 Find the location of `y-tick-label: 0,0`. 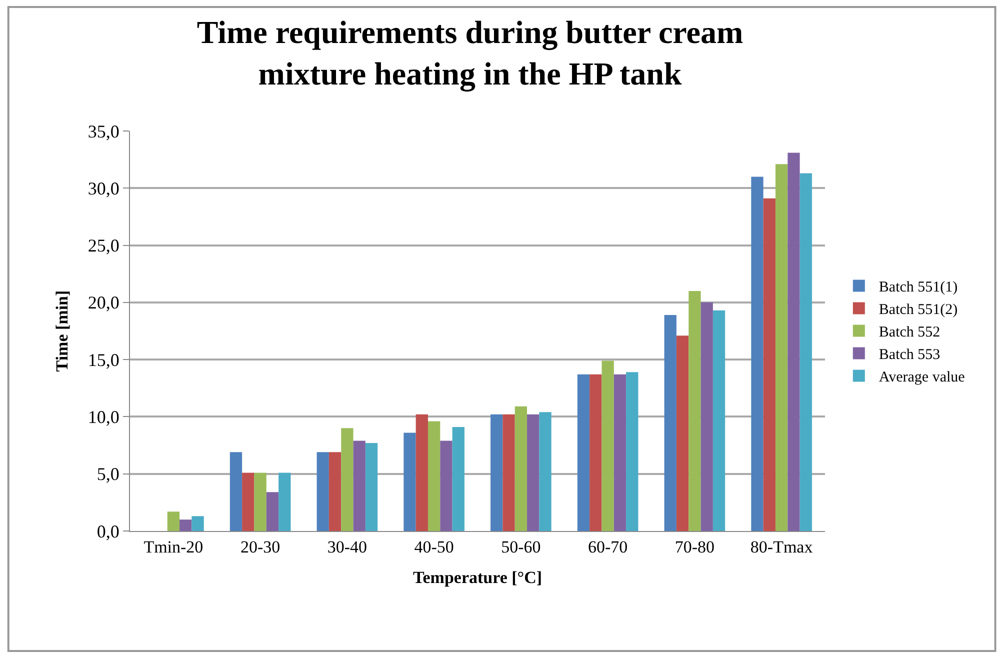

y-tick-label: 0,0 is located at coordinates (108, 531).